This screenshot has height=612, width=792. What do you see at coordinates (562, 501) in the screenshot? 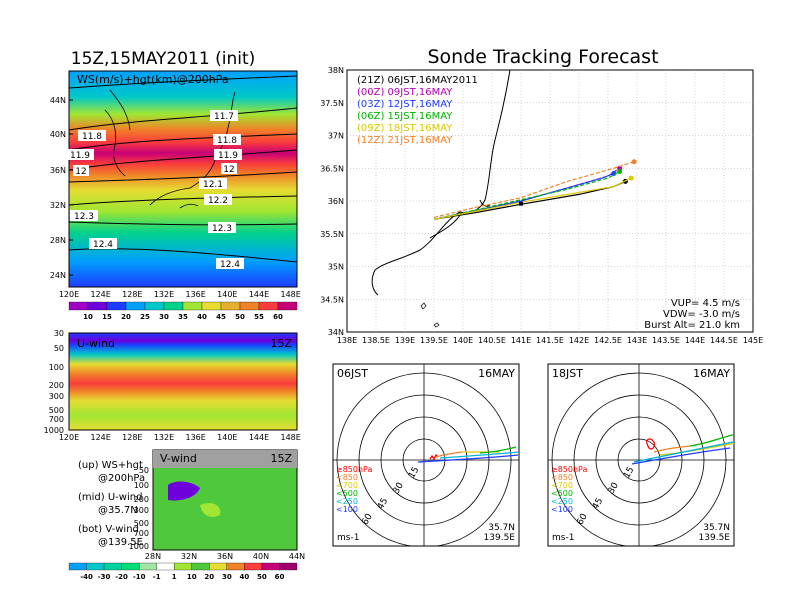
I see `polar-level-label: <250` at bounding box center [562, 501].